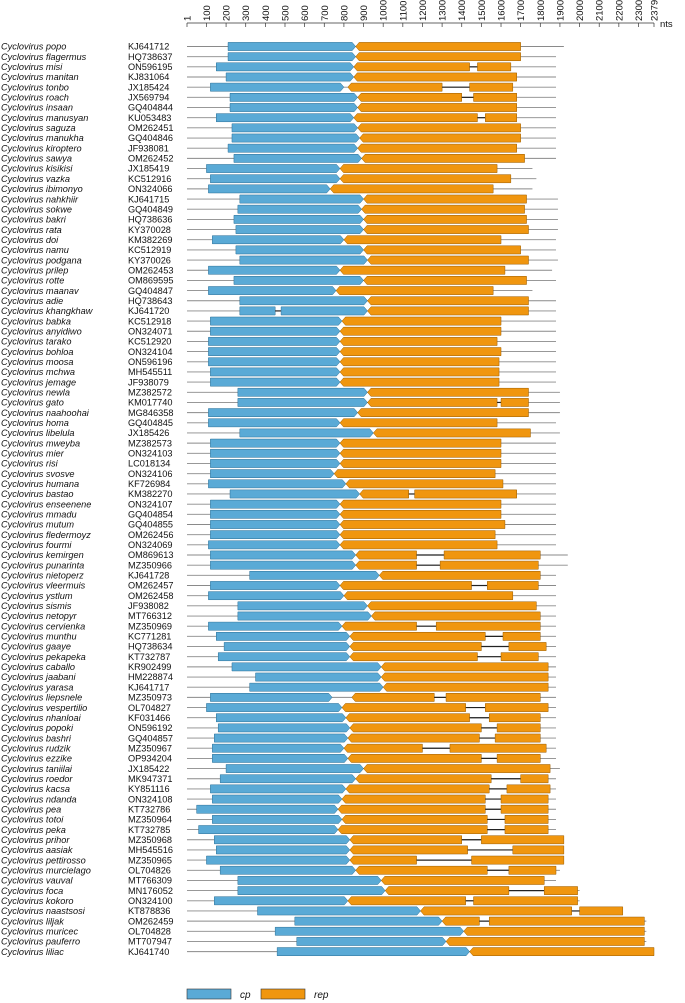  Describe the element at coordinates (600, 10) in the screenshot. I see `axis-tick-label: 2100` at that location.